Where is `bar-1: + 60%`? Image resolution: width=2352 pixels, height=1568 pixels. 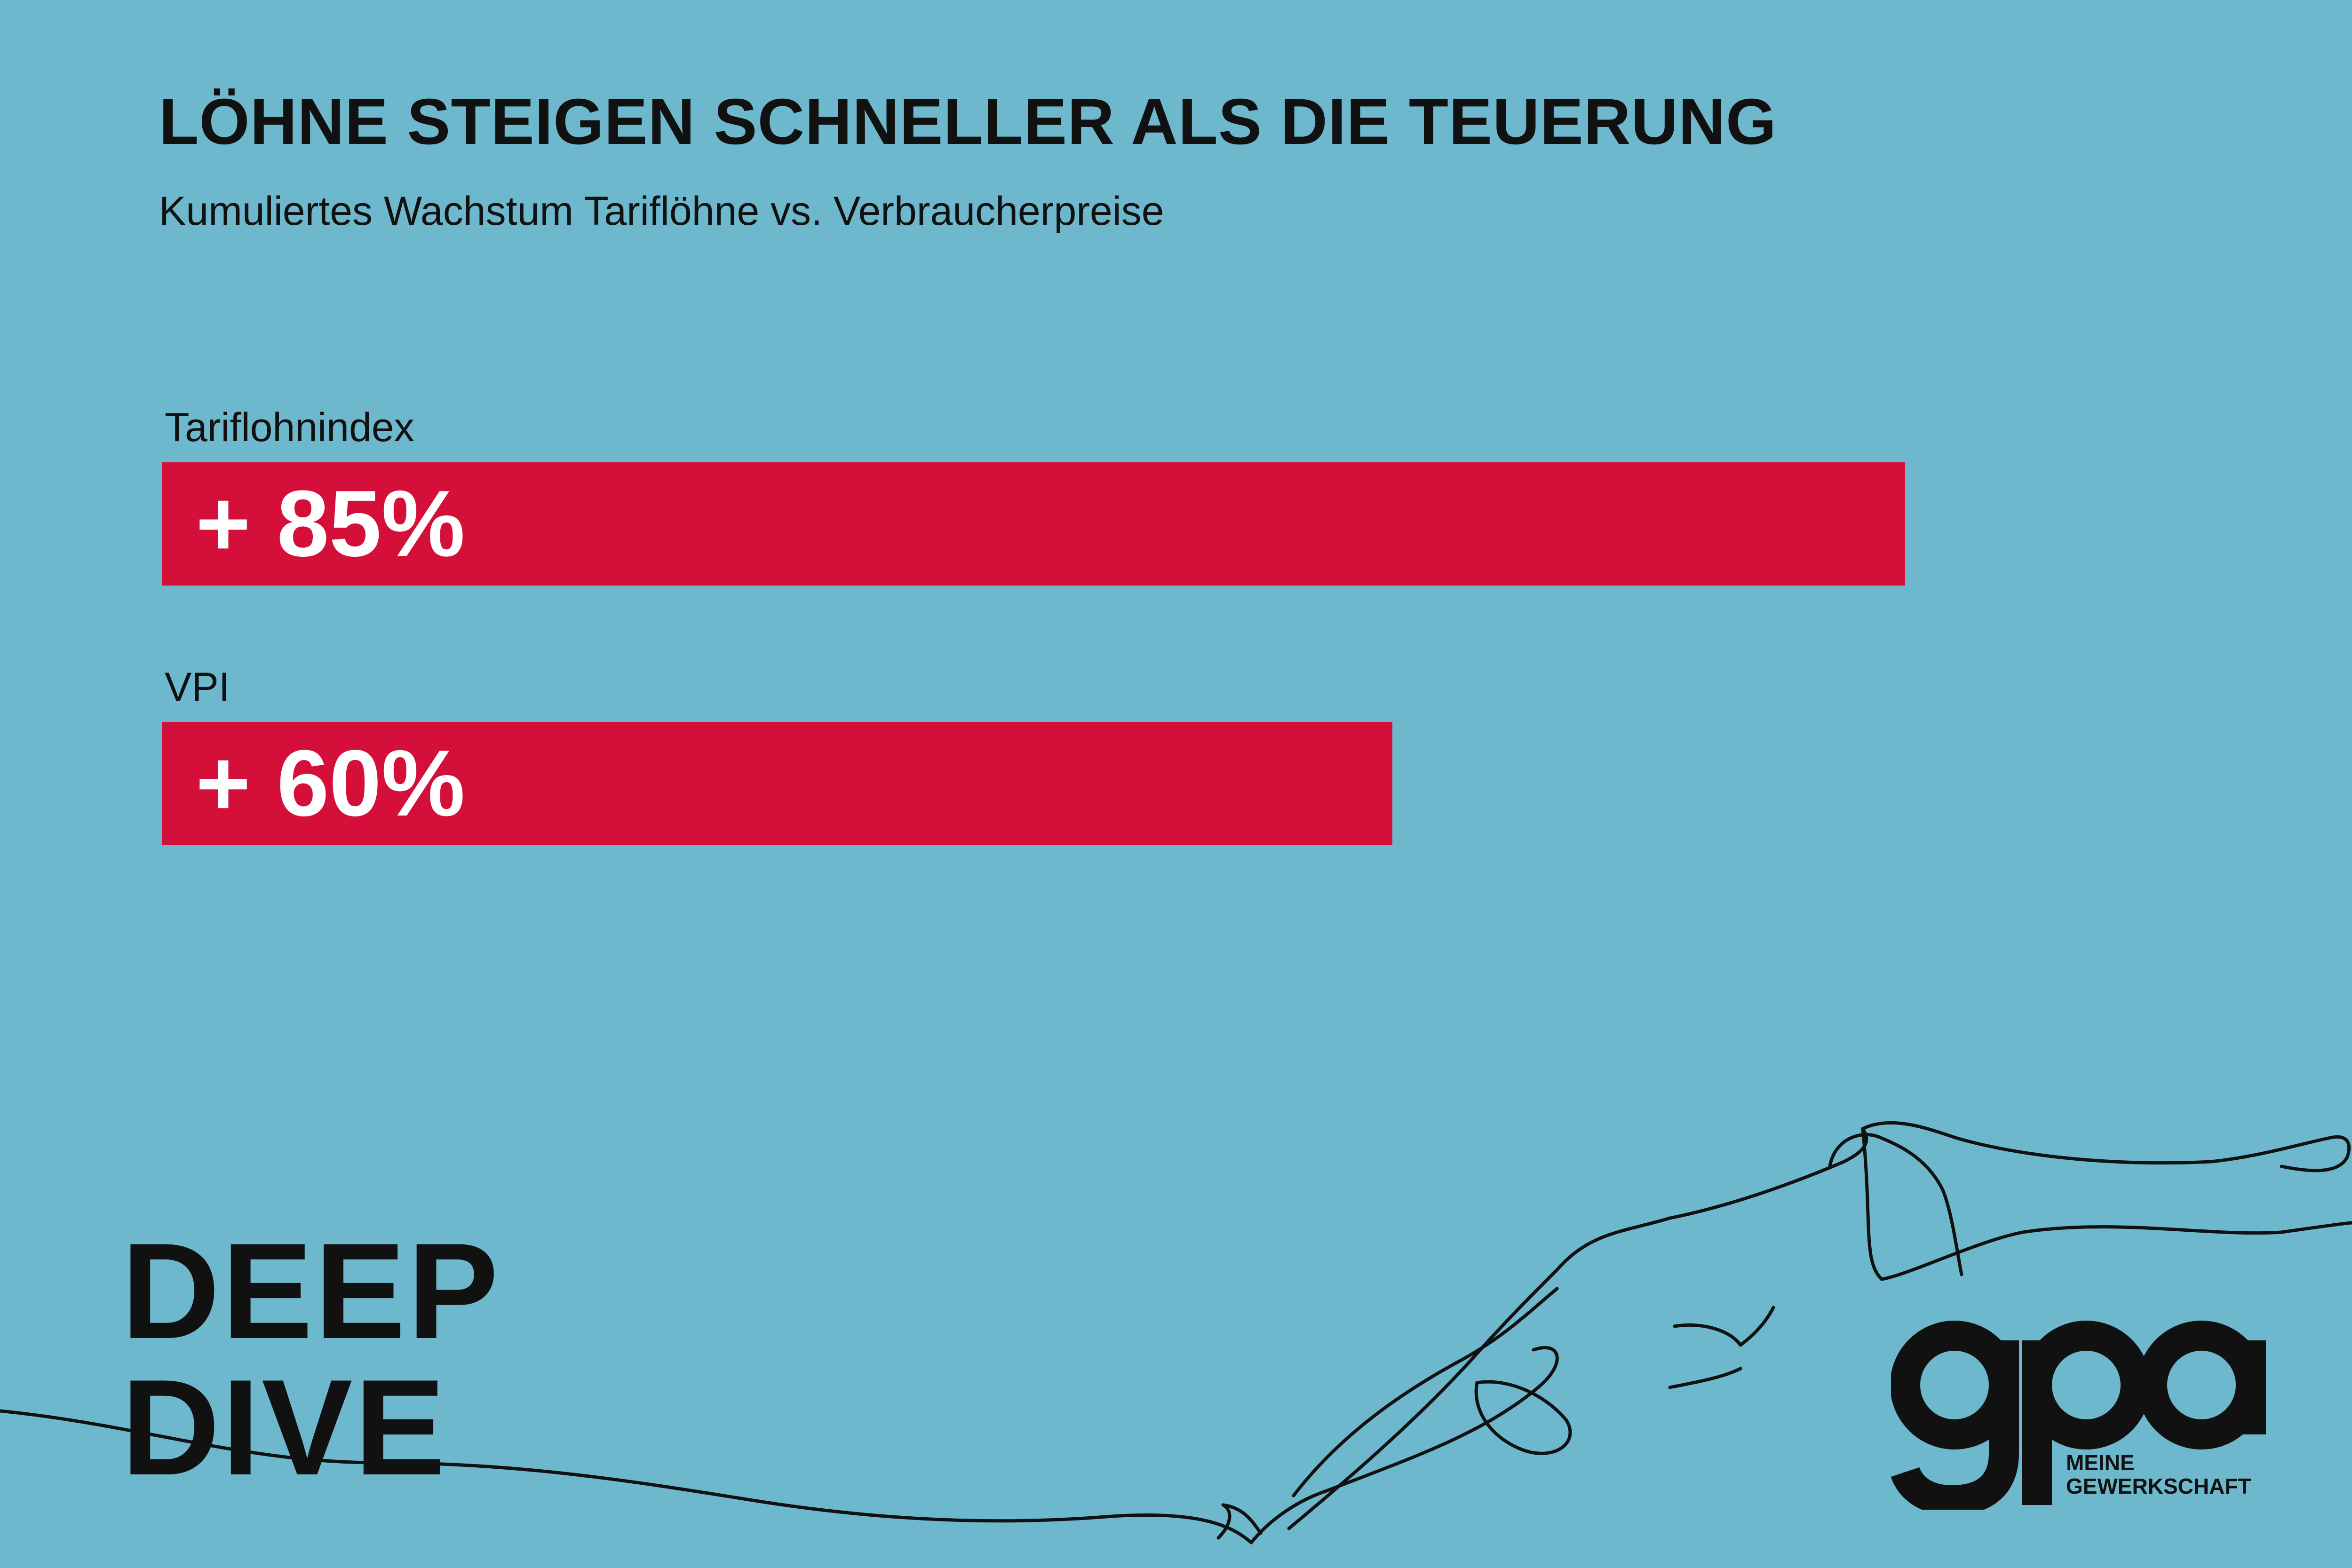 bar-1: + 60% is located at coordinates (777, 783).